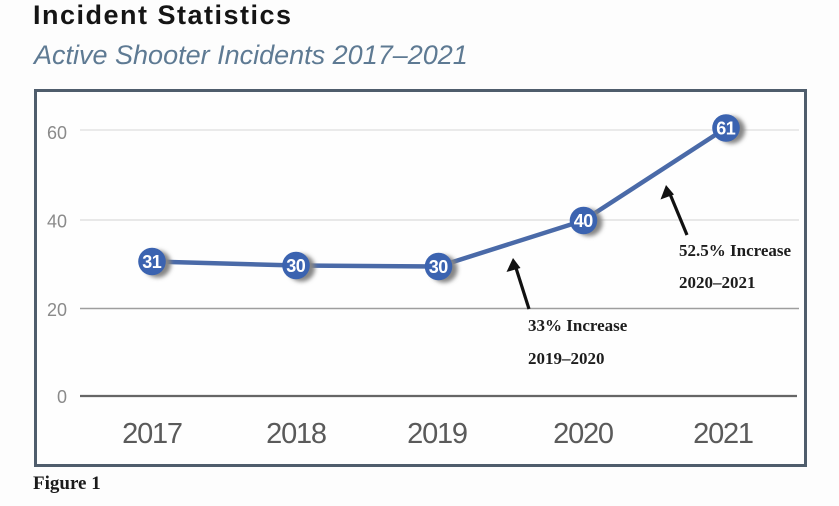  Describe the element at coordinates (62, 397) in the screenshot. I see `svg-text: 0` at that location.